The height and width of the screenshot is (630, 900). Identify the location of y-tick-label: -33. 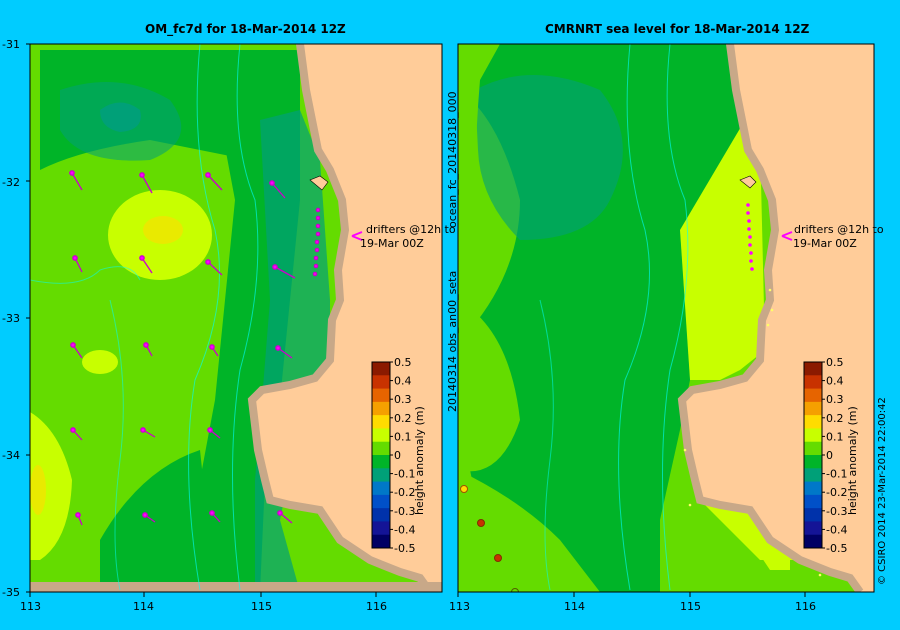
(11, 318).